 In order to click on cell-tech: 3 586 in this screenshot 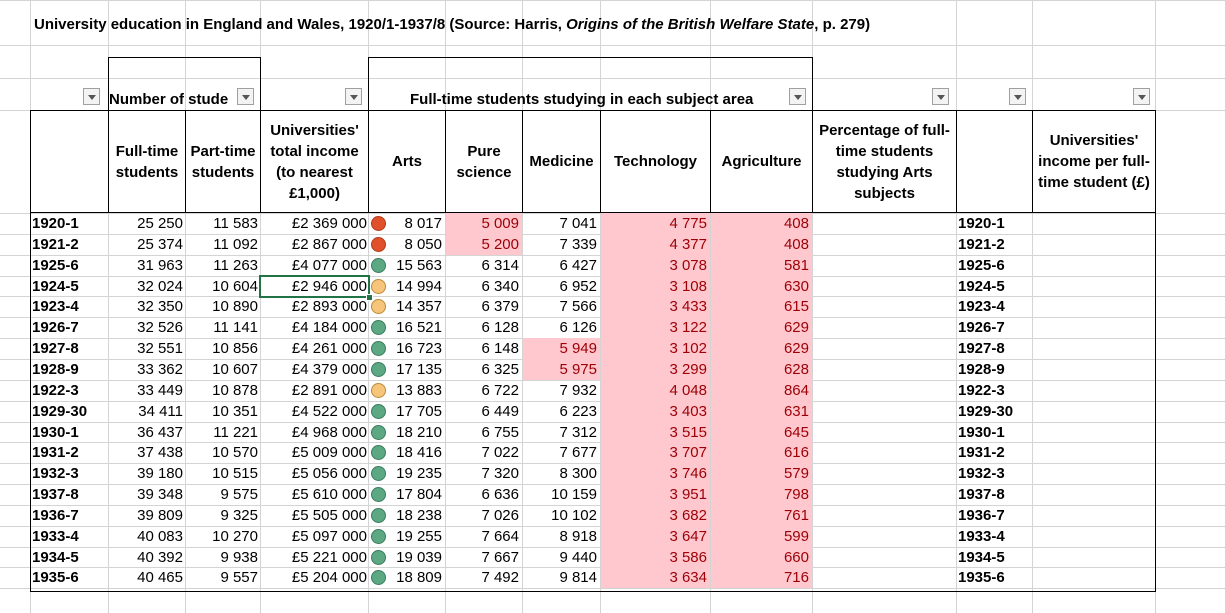, I will do `click(688, 557)`.